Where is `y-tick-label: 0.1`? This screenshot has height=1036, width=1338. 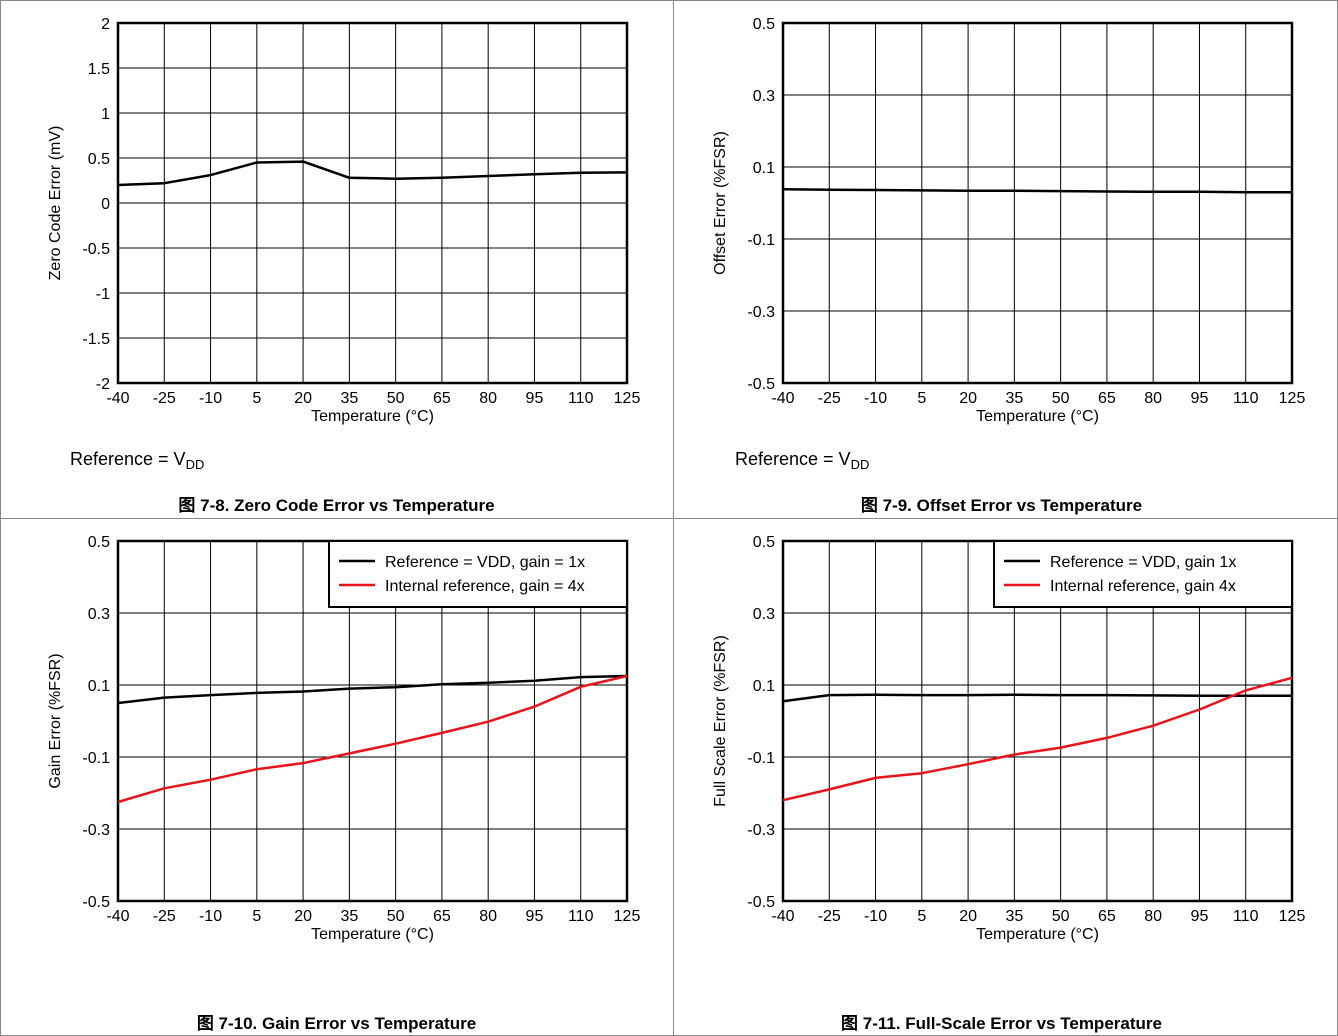 y-tick-label: 0.1 is located at coordinates (764, 168).